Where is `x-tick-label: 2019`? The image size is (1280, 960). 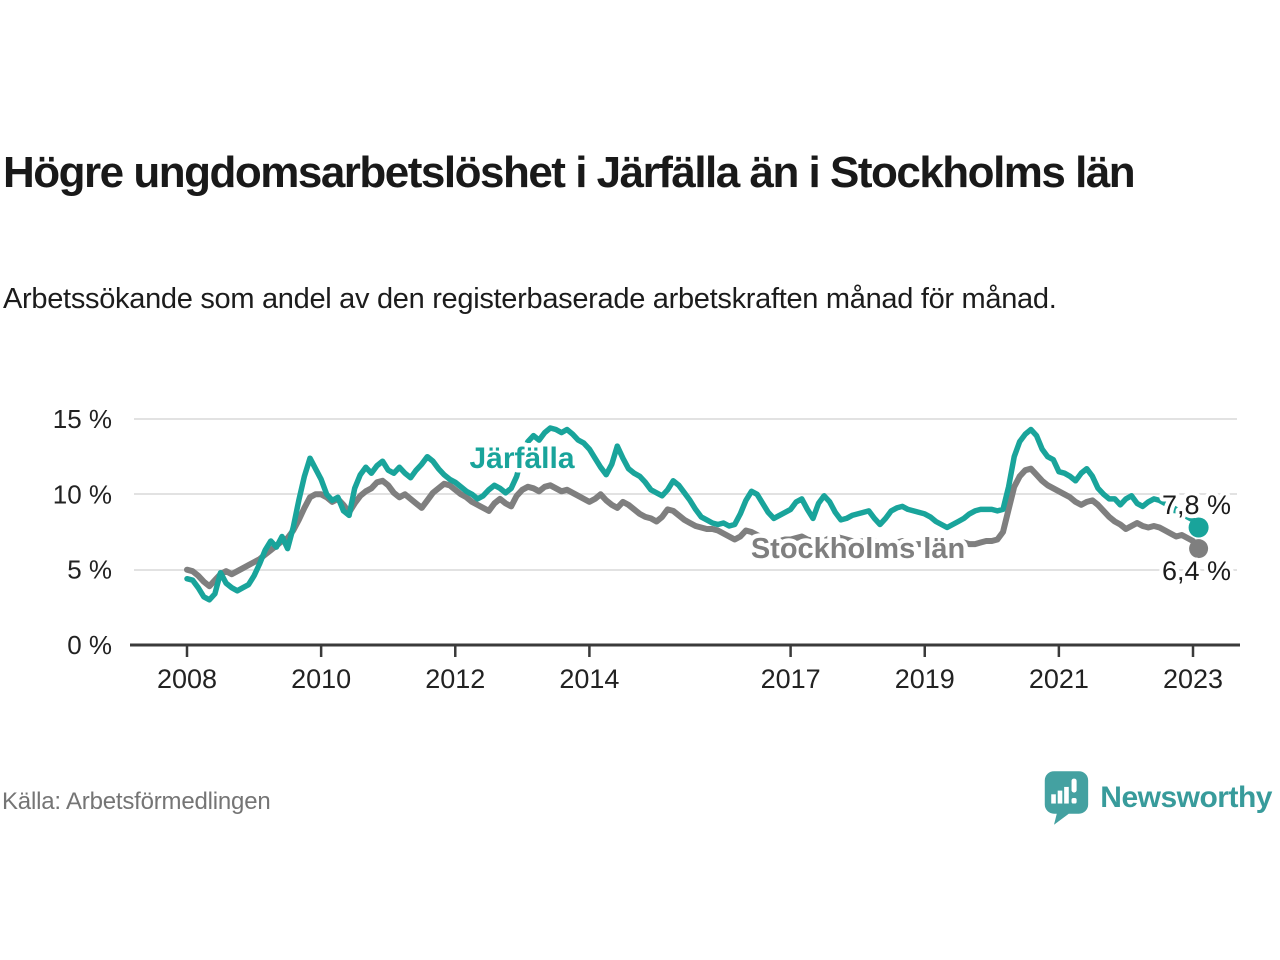 x-tick-label: 2019 is located at coordinates (925, 679).